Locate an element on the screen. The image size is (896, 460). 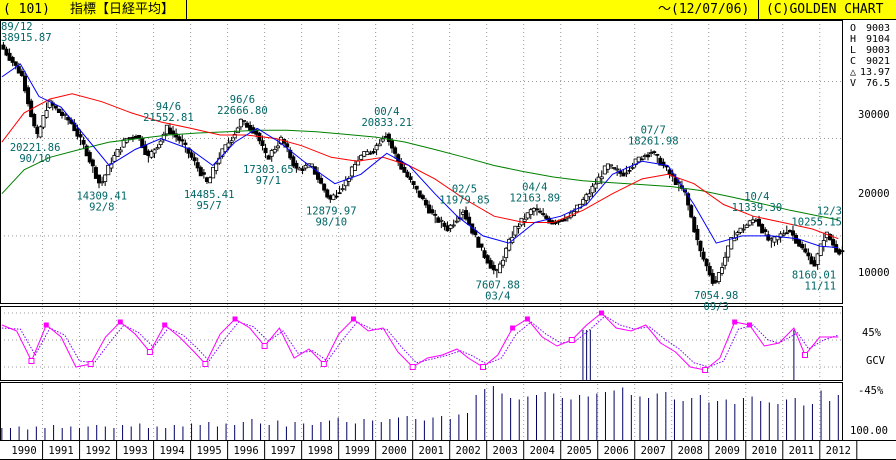
annotation-value: 38915.87 is located at coordinates (26, 38).